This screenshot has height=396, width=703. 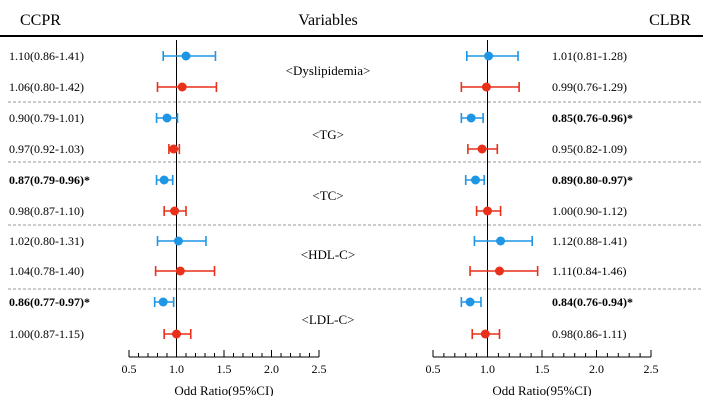 I want to click on header-ccpr: CCPR, so click(x=40, y=20).